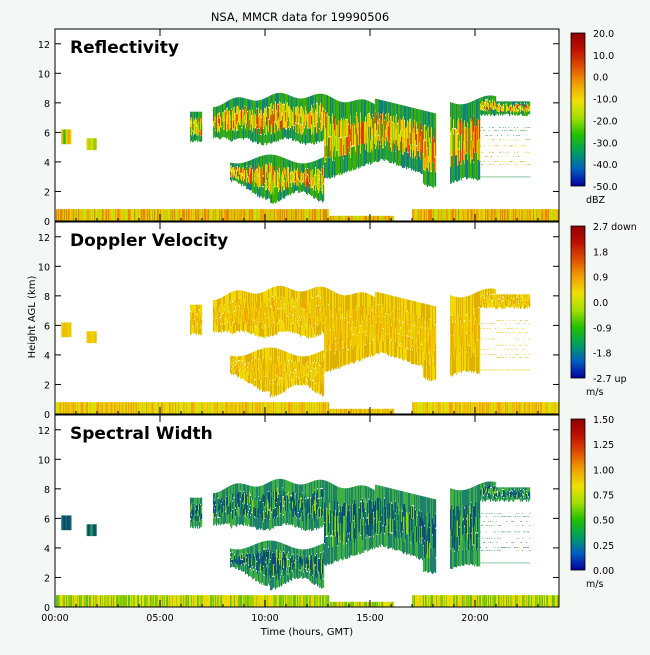  What do you see at coordinates (70, 136) in the screenshot?
I see `isolated-echo` at bounding box center [70, 136].